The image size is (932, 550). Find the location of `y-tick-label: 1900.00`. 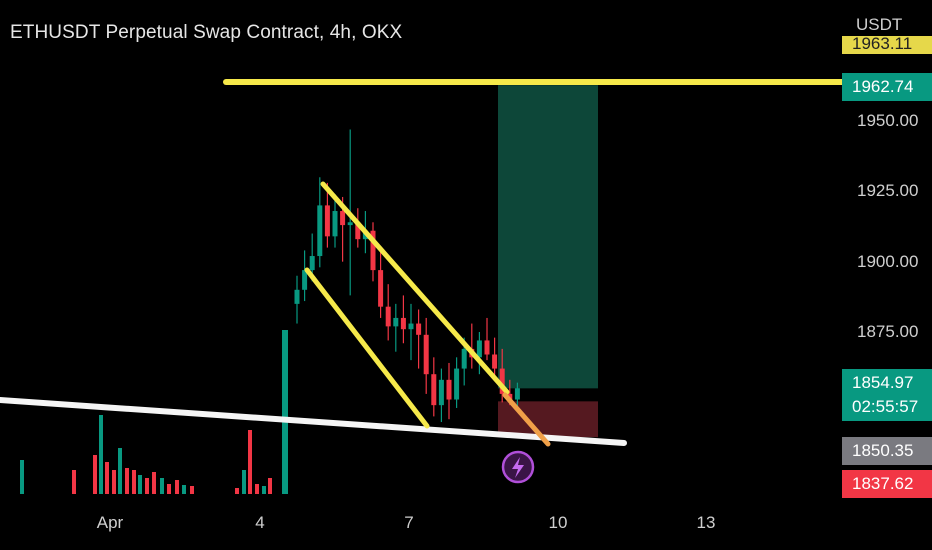

y-tick-label: 1900.00 is located at coordinates (888, 261).